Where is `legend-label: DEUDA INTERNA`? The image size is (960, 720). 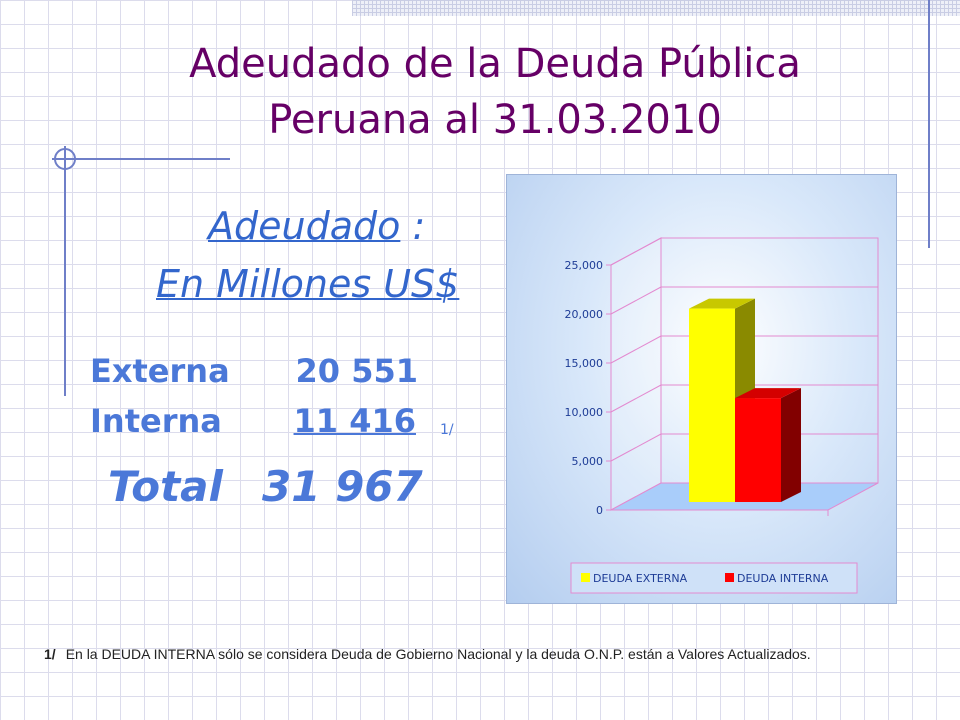
legend-label: DEUDA INTERNA is located at coordinates (783, 578).